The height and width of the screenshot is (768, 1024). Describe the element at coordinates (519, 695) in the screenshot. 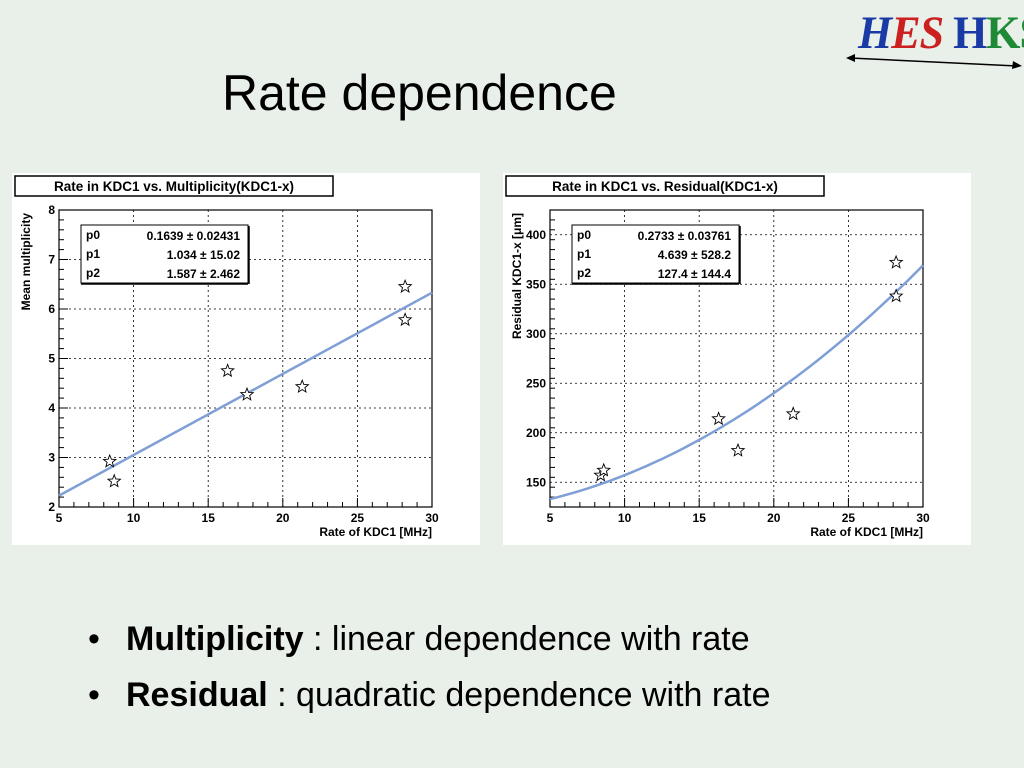

I see `bullet-text: : quadratic dependence with rate` at that location.